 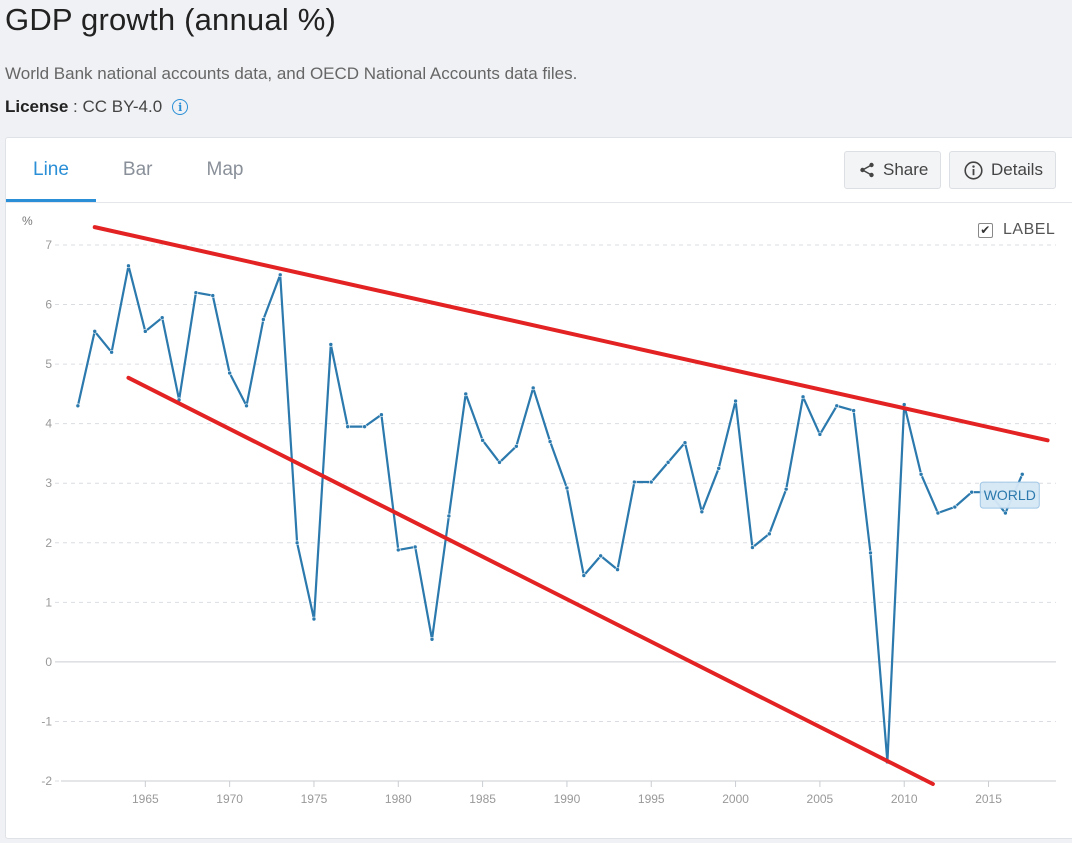 What do you see at coordinates (48, 602) in the screenshot?
I see `y-tick-label: 1` at bounding box center [48, 602].